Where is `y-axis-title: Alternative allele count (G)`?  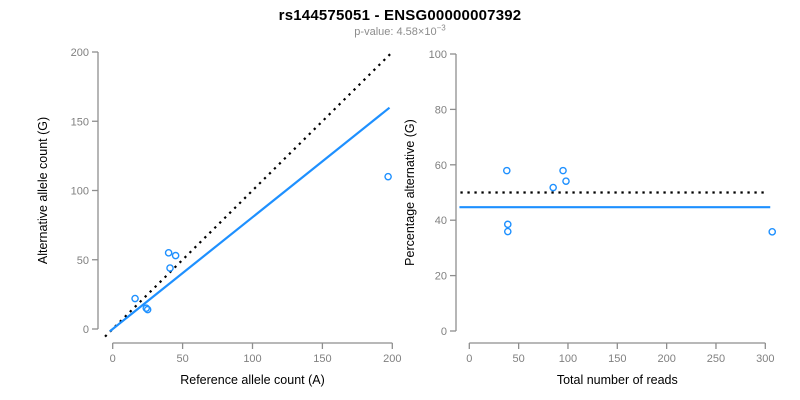 y-axis-title: Alternative allele count (G) is located at coordinates (43, 190).